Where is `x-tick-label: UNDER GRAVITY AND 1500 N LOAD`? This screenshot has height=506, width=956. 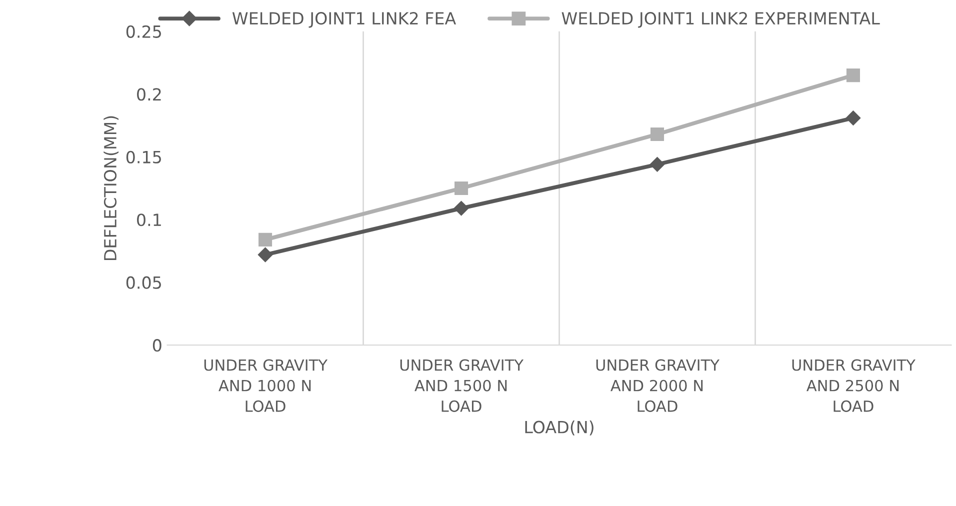
x-tick-label: UNDER GRAVITY AND 1500 N LOAD is located at coordinates (462, 385).